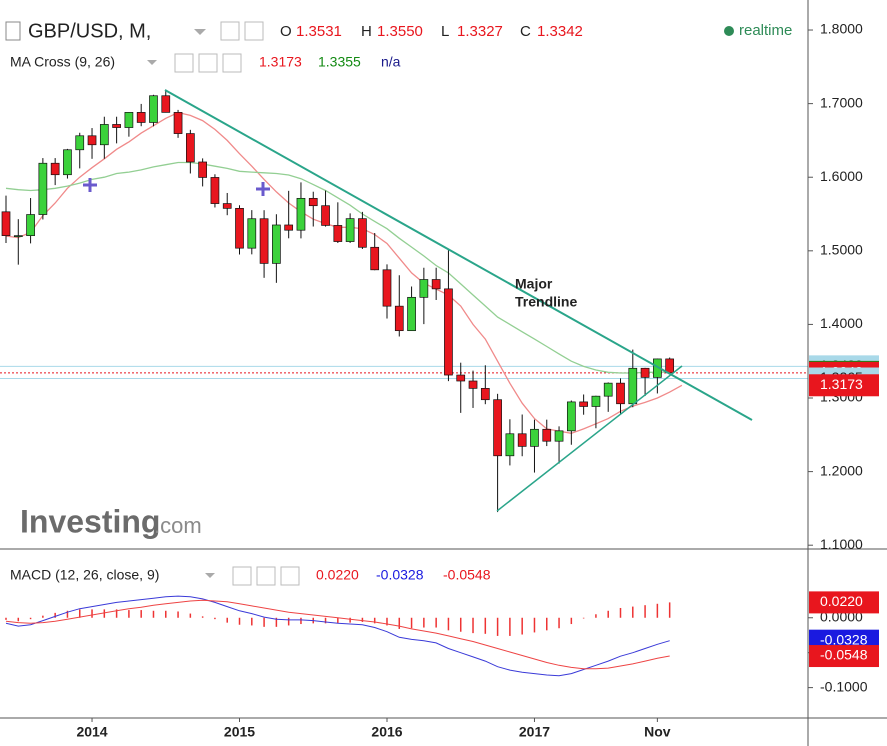 The image size is (887, 746). What do you see at coordinates (841, 29) in the screenshot?
I see `y-tick-label: 1.8000` at bounding box center [841, 29].